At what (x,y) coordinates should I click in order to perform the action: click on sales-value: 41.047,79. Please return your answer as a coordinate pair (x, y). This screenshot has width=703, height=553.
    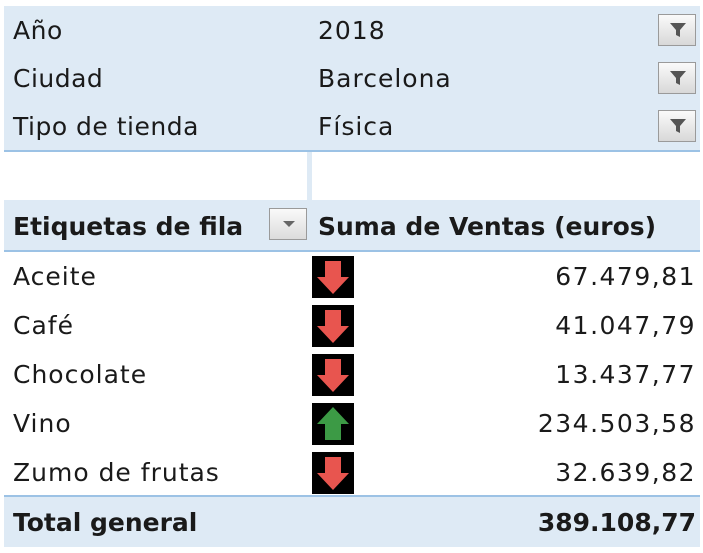
    Looking at the image, I should click on (625, 325).